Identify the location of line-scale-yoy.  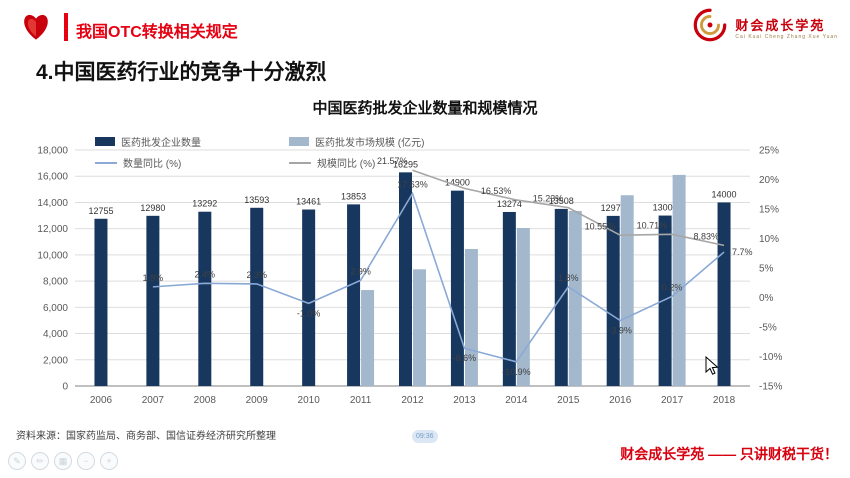
(568, 208).